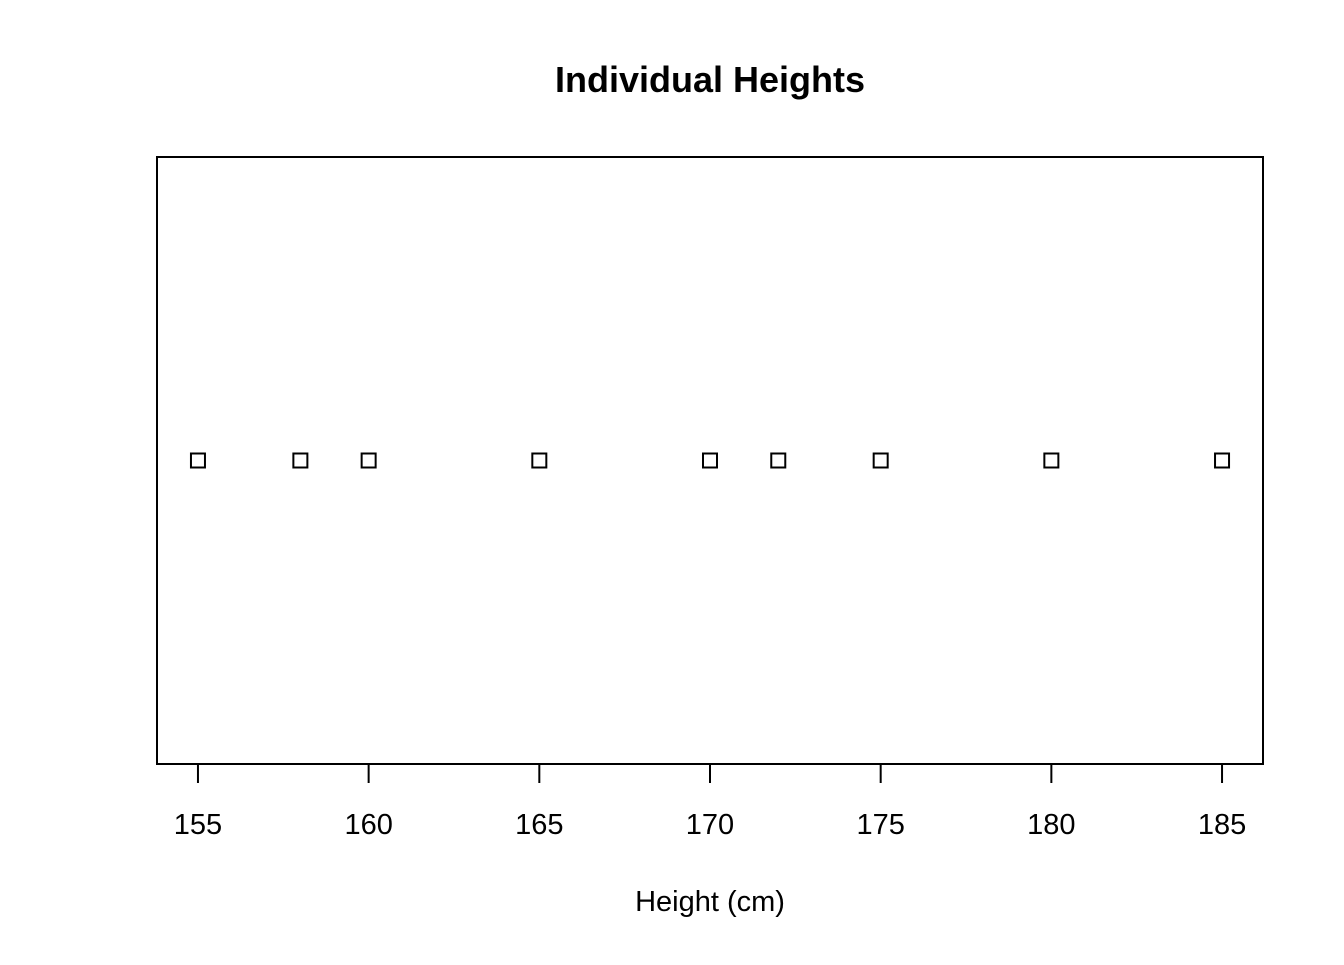 This screenshot has height=965, width=1344. What do you see at coordinates (539, 825) in the screenshot?
I see `x-tick-label: 165` at bounding box center [539, 825].